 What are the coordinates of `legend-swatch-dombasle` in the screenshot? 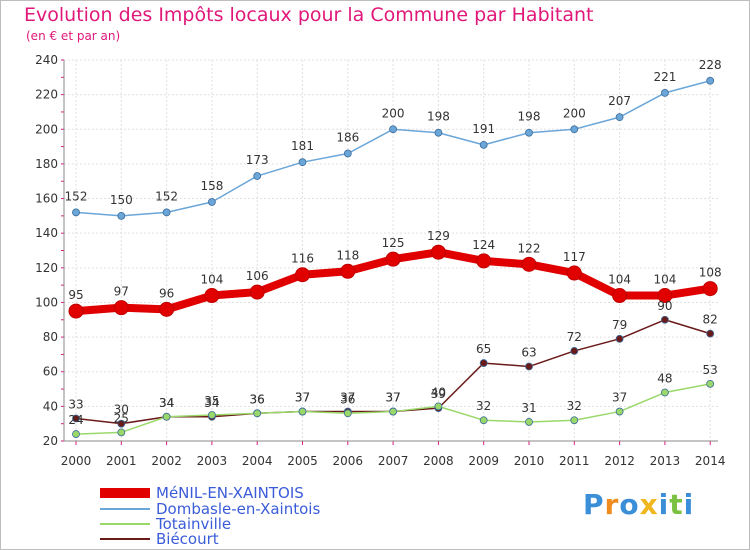 It's located at (125, 509).